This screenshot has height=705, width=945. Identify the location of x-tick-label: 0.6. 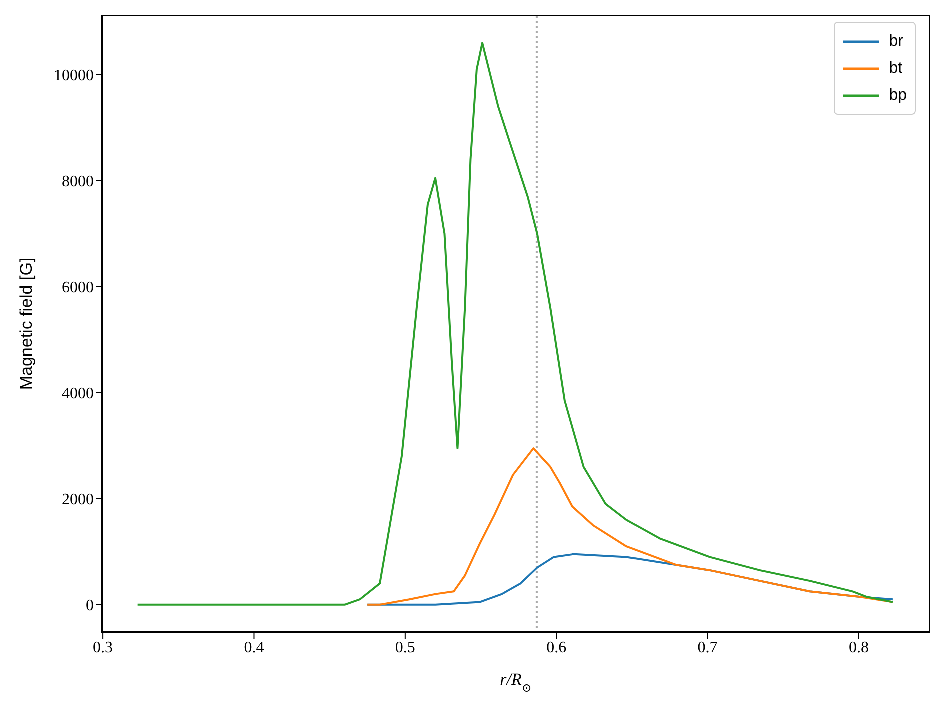
(556, 647).